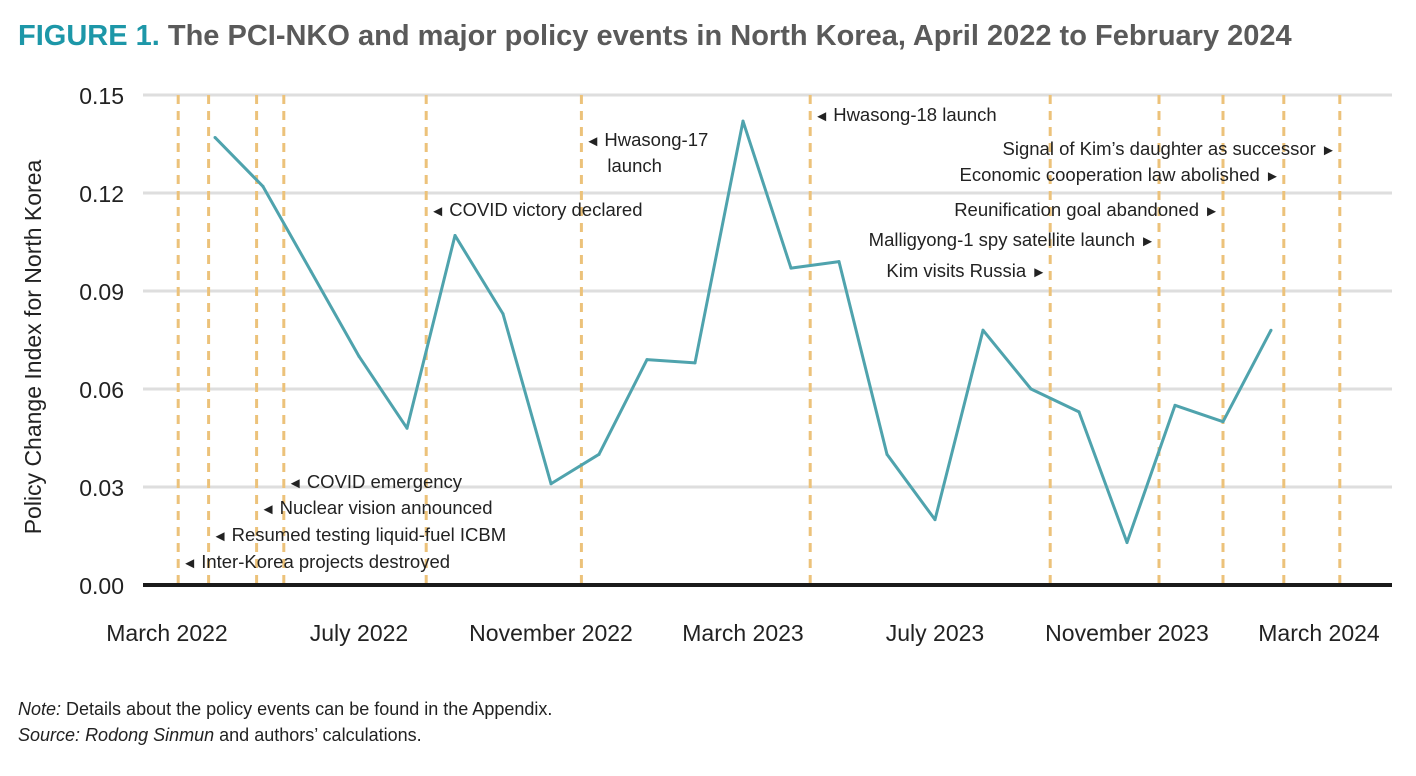  Describe the element at coordinates (40, 709) in the screenshot. I see `note-label: Note:` at that location.